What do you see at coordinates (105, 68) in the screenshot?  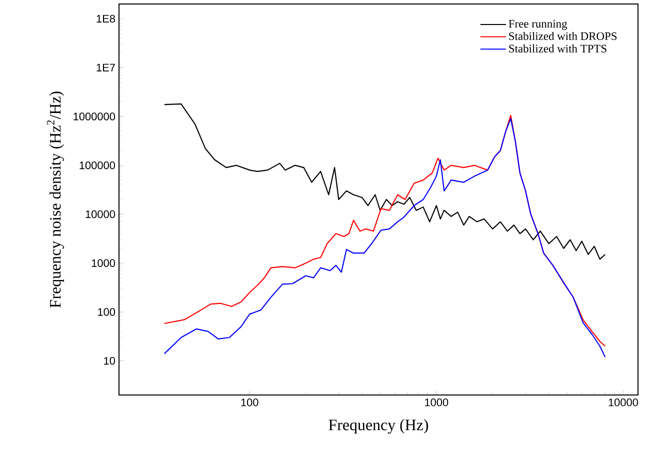 I see `y-tick-label: 1E7` at bounding box center [105, 68].